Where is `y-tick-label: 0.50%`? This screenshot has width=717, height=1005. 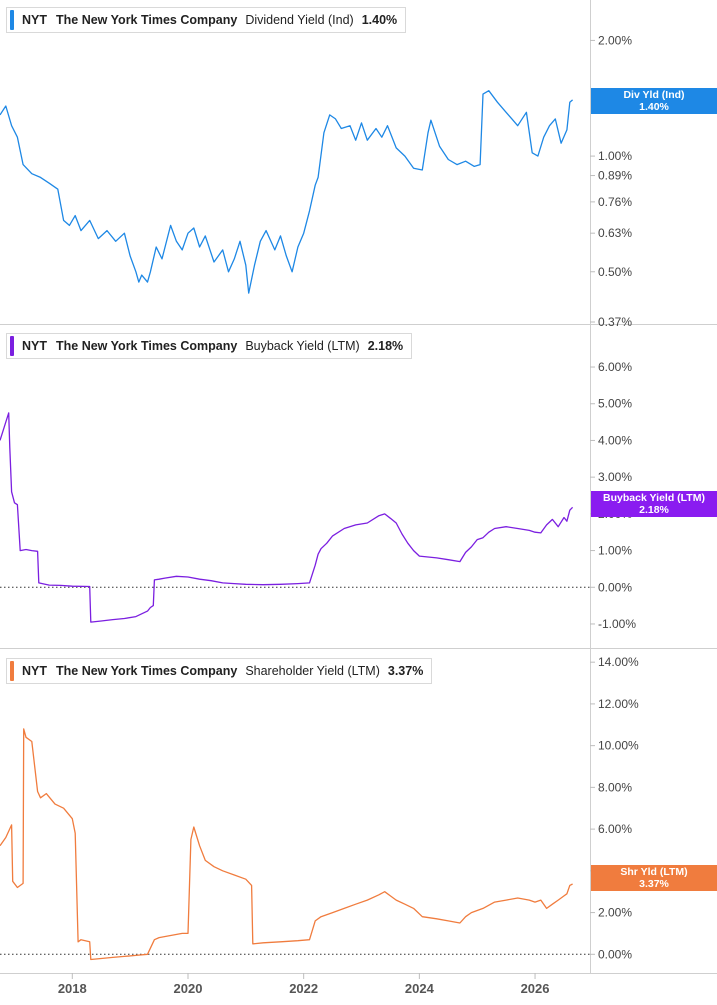 y-tick-label: 0.50% is located at coordinates (615, 272).